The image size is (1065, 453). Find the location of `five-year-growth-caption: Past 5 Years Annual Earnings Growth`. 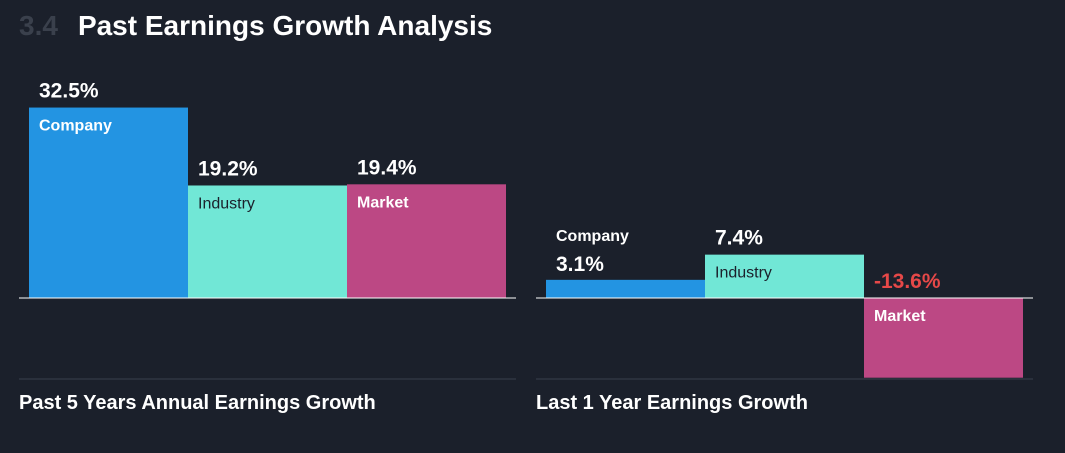

five-year-growth-caption: Past 5 Years Annual Earnings Growth is located at coordinates (197, 403).